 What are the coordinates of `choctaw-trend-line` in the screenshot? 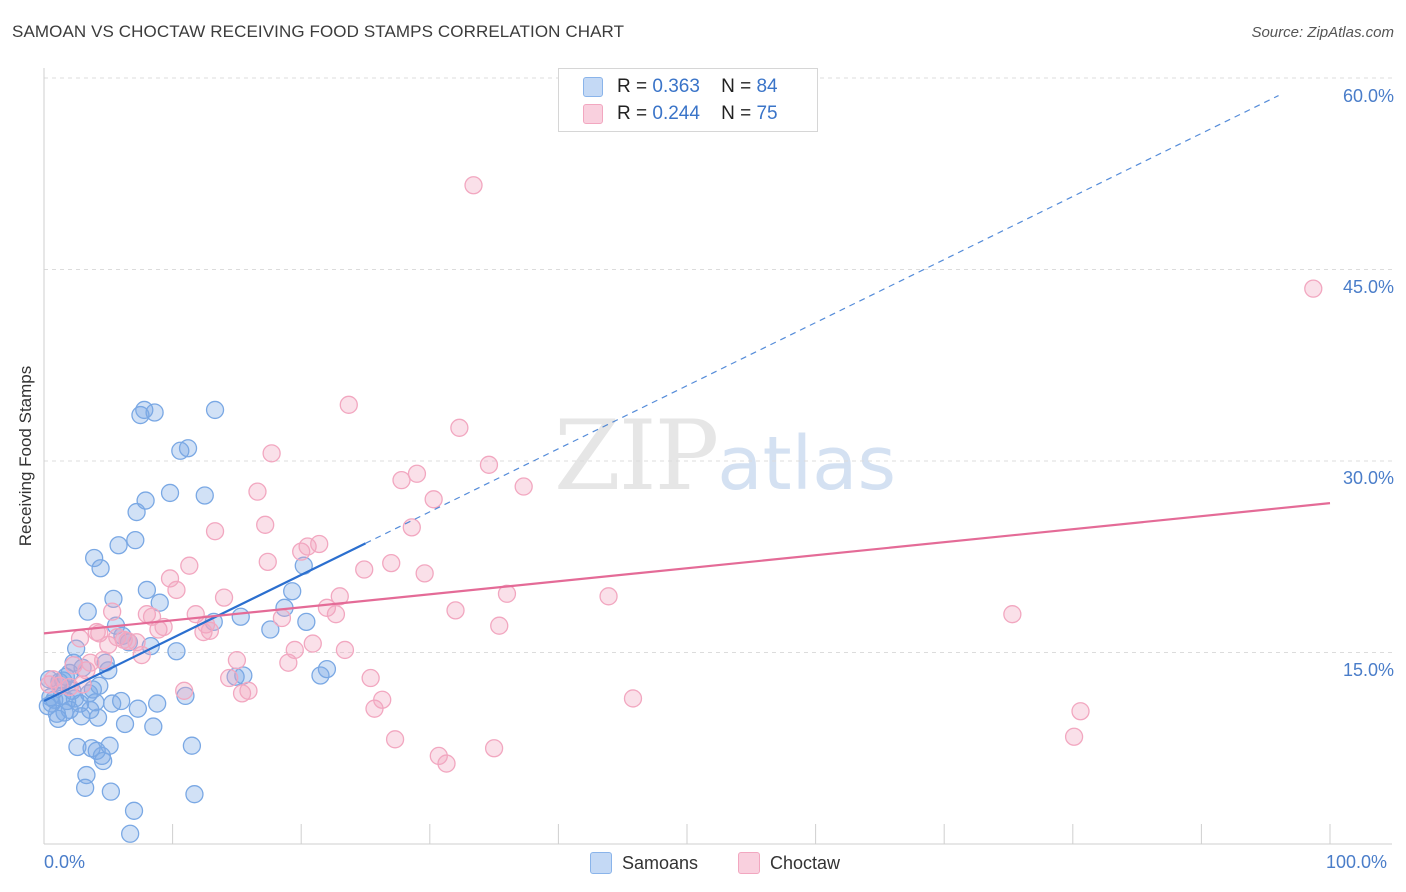 It's located at (687, 568).